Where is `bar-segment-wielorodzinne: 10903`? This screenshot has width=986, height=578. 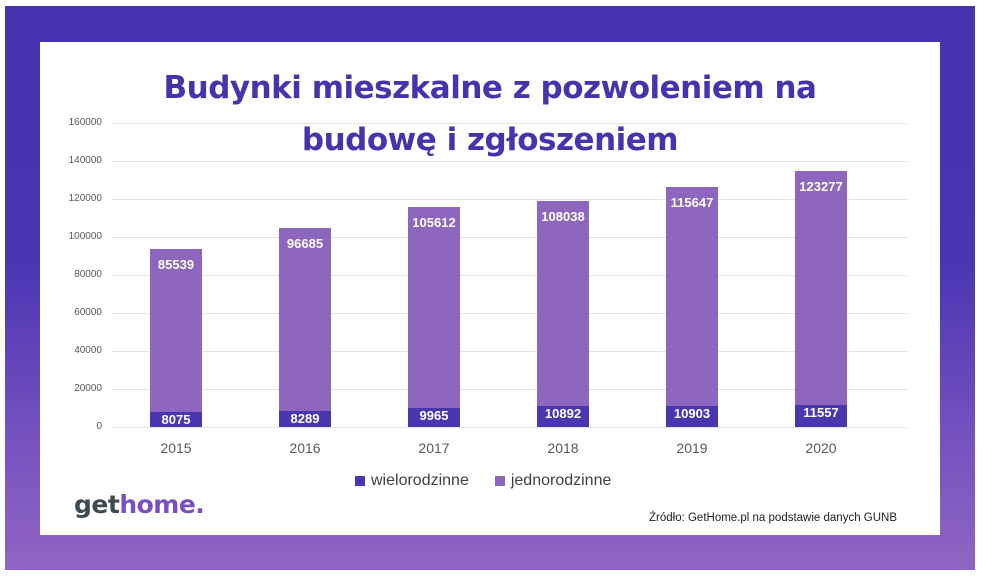
bar-segment-wielorodzinne: 10903 is located at coordinates (692, 416).